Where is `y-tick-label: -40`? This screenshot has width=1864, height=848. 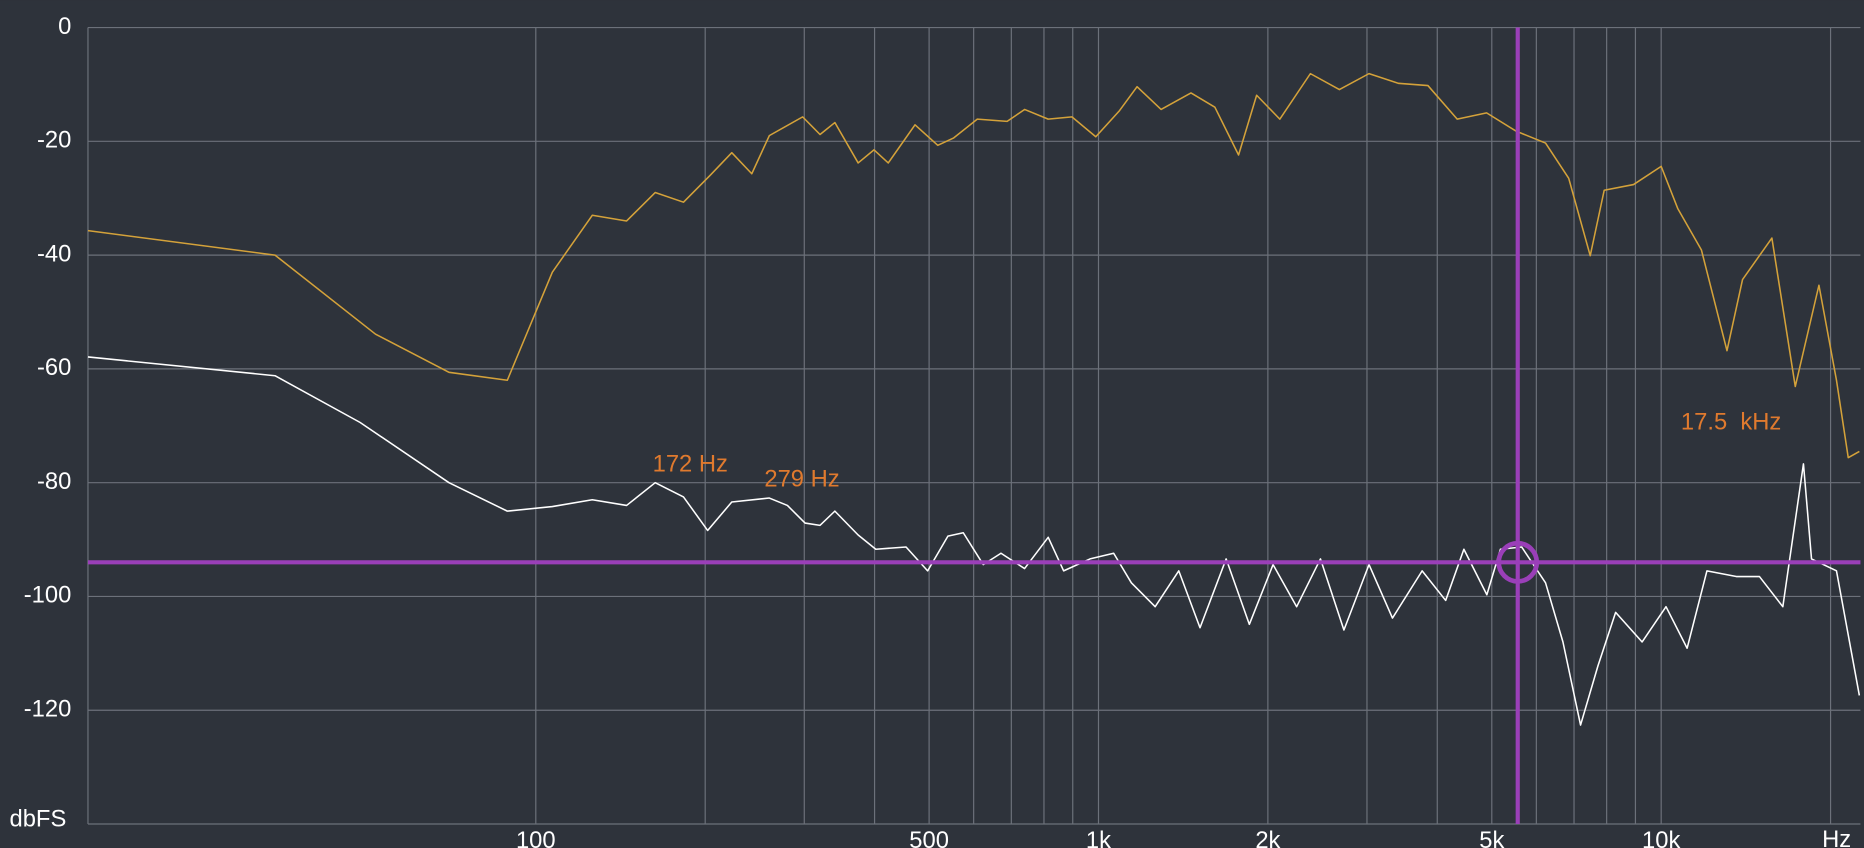
y-tick-label: -40 is located at coordinates (54, 253).